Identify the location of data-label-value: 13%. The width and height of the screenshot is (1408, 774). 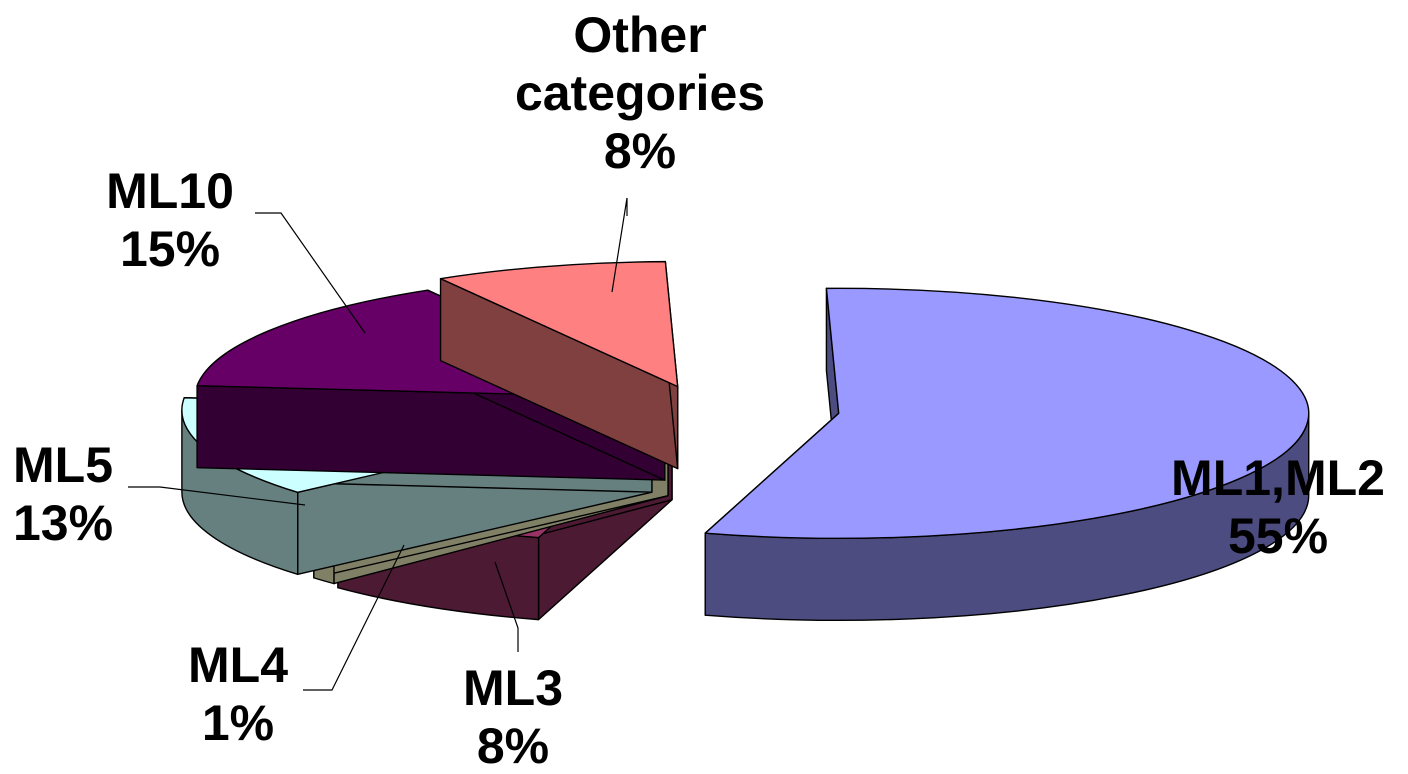
(63, 523).